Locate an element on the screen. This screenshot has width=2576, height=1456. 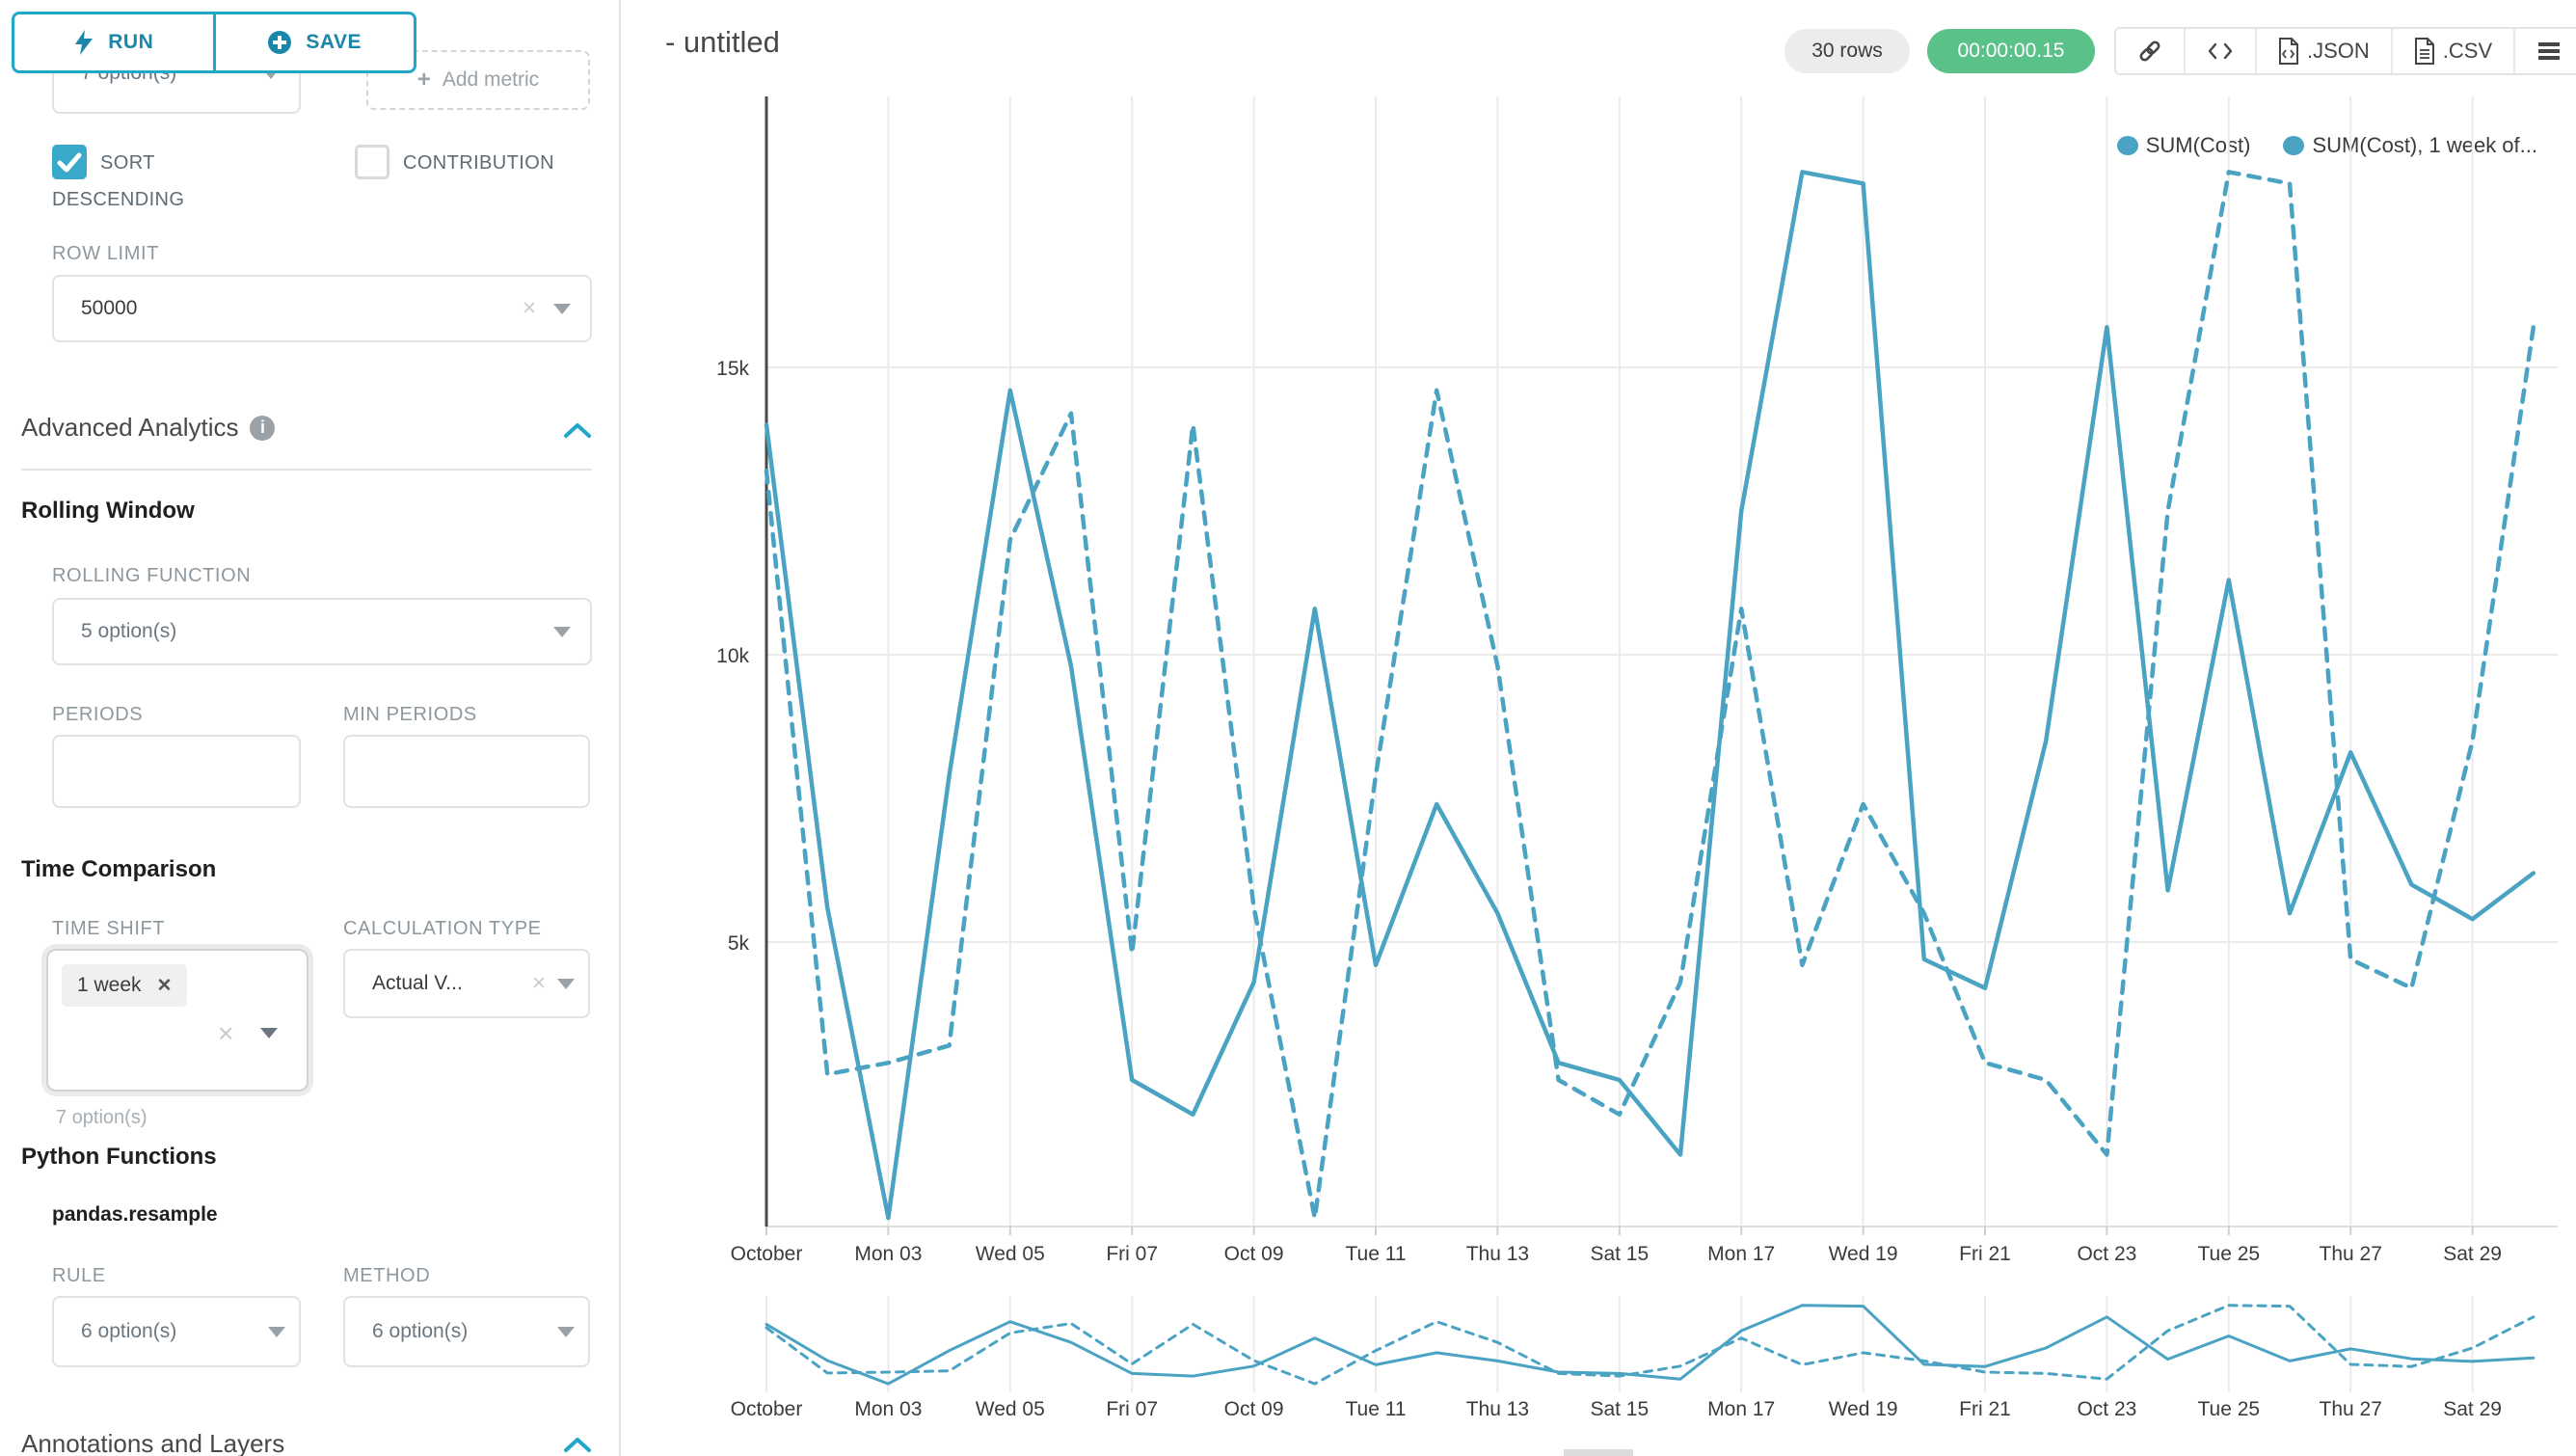
rolling-function-value: 5 option(s) is located at coordinates (129, 631).